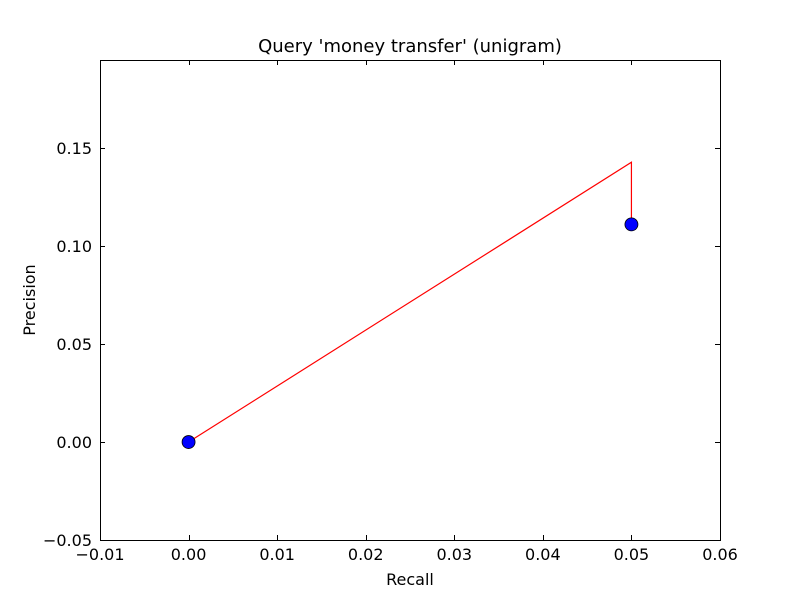  Describe the element at coordinates (74, 246) in the screenshot. I see `y-tick-label: 0.10` at that location.